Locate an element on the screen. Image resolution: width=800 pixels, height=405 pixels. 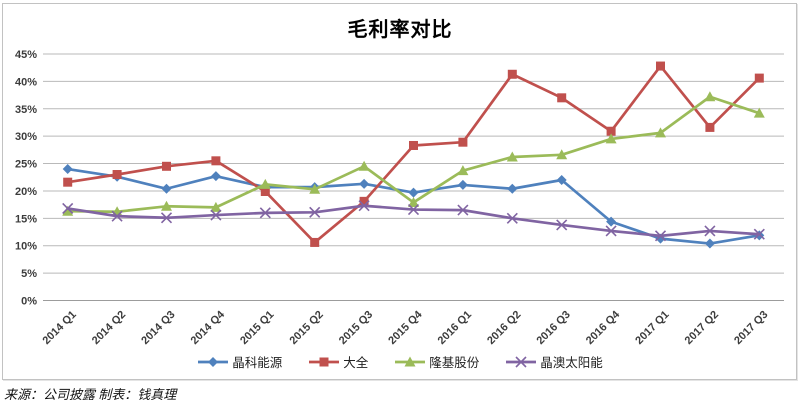
x-tick-label: 2015 Q1 is located at coordinates (257, 328).